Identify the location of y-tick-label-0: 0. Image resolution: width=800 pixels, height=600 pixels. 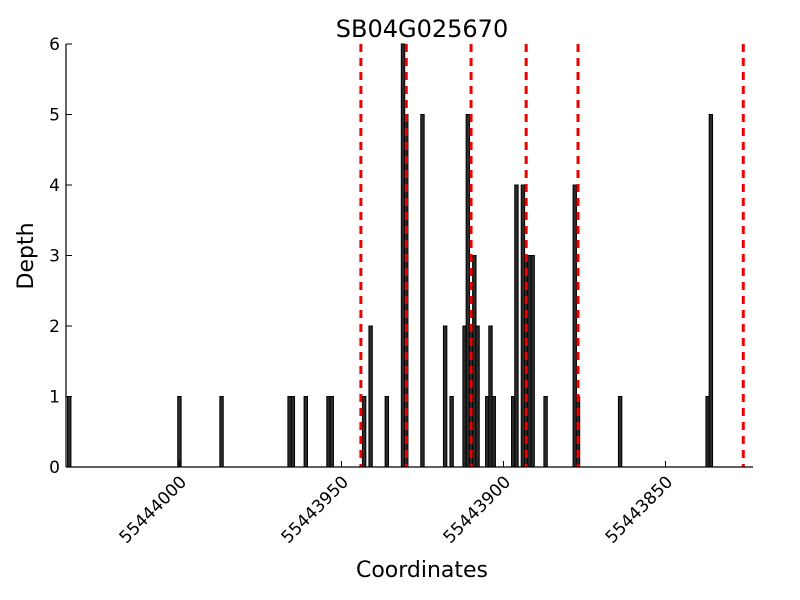
(54, 468).